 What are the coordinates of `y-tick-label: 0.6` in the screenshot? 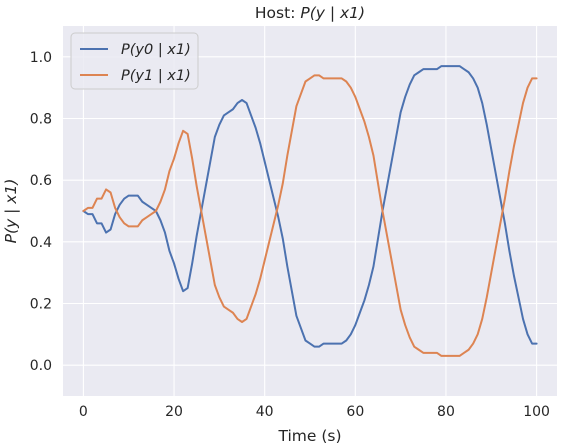 It's located at (41, 181).